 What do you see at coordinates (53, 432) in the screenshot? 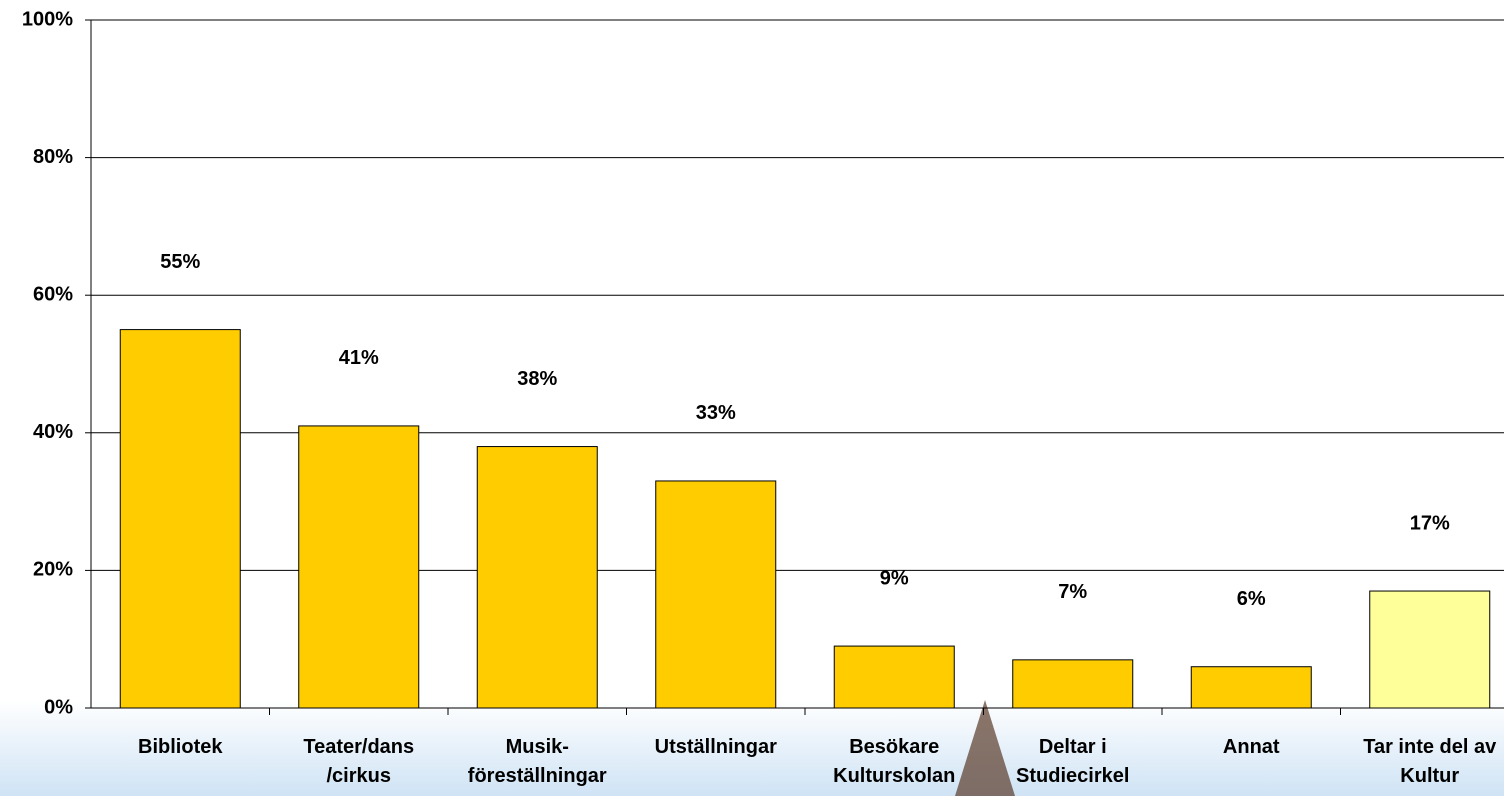
I see `y-tick-label: 40%` at bounding box center [53, 432].